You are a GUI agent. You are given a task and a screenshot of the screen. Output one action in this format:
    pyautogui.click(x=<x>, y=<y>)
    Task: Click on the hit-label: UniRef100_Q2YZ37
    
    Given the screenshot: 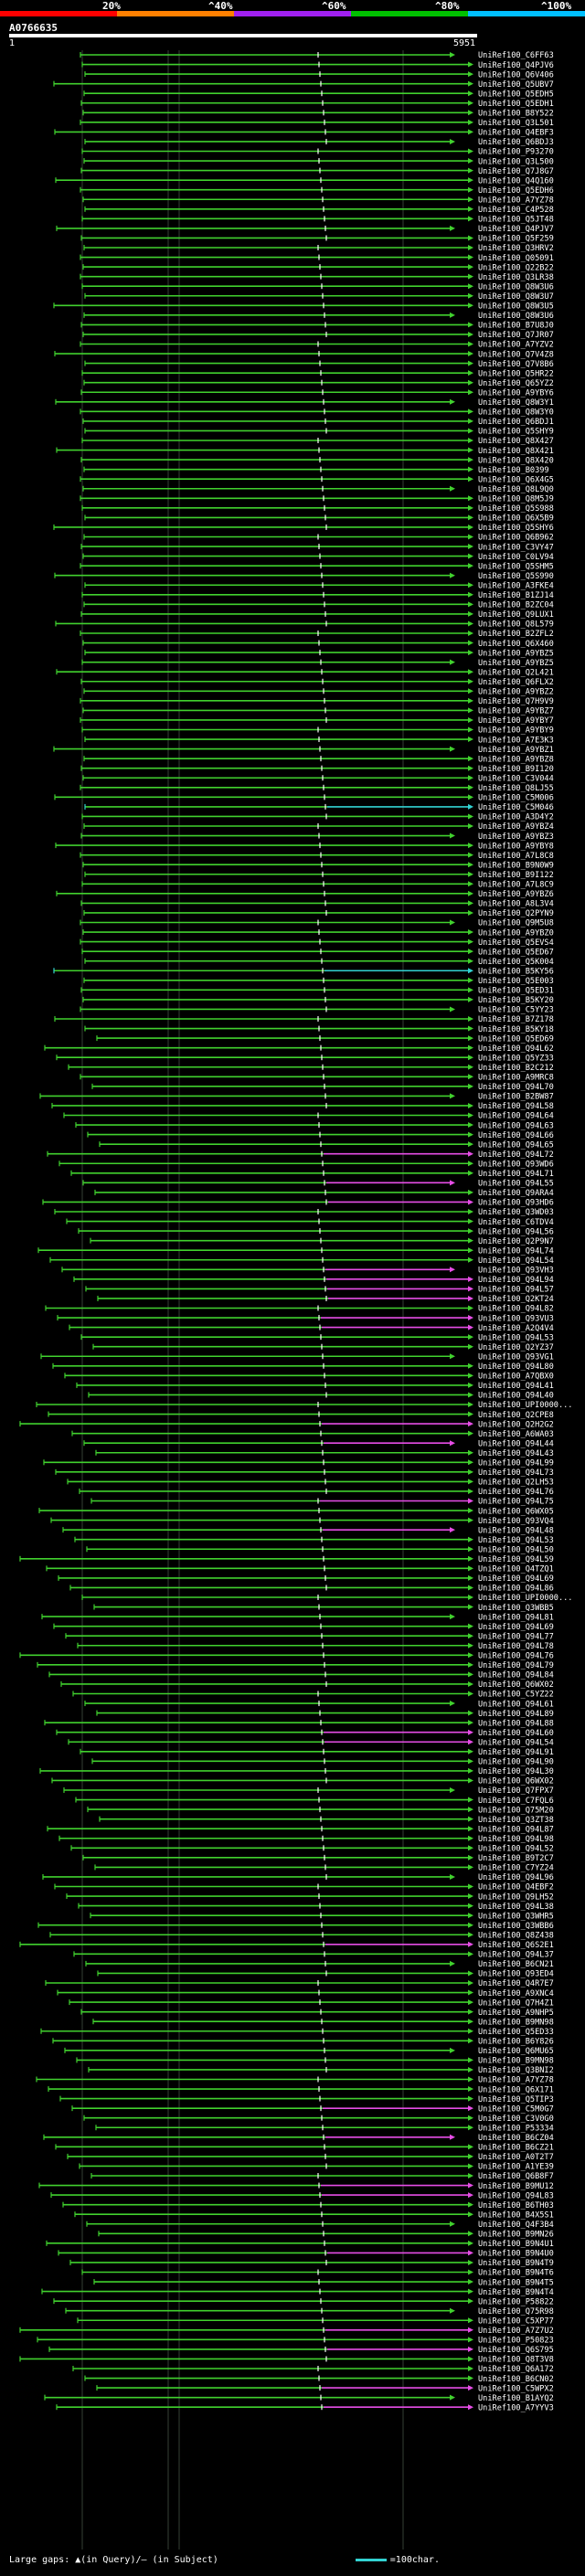 What is the action you would take?
    pyautogui.click(x=516, y=1347)
    